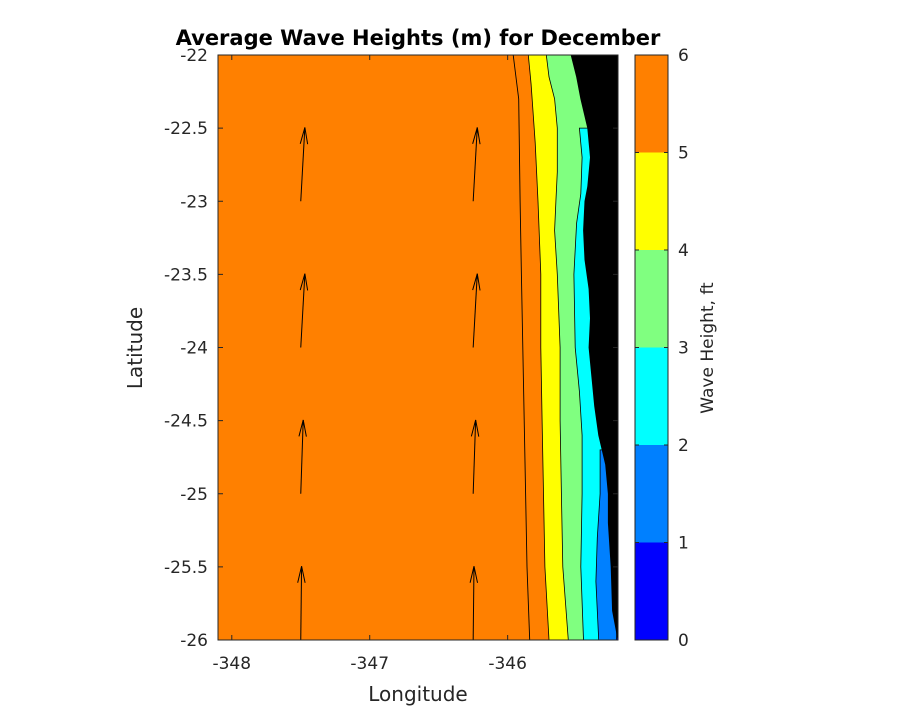 The width and height of the screenshot is (900, 720). What do you see at coordinates (683, 56) in the screenshot?
I see `colorbar-tick-label: 6` at bounding box center [683, 56].